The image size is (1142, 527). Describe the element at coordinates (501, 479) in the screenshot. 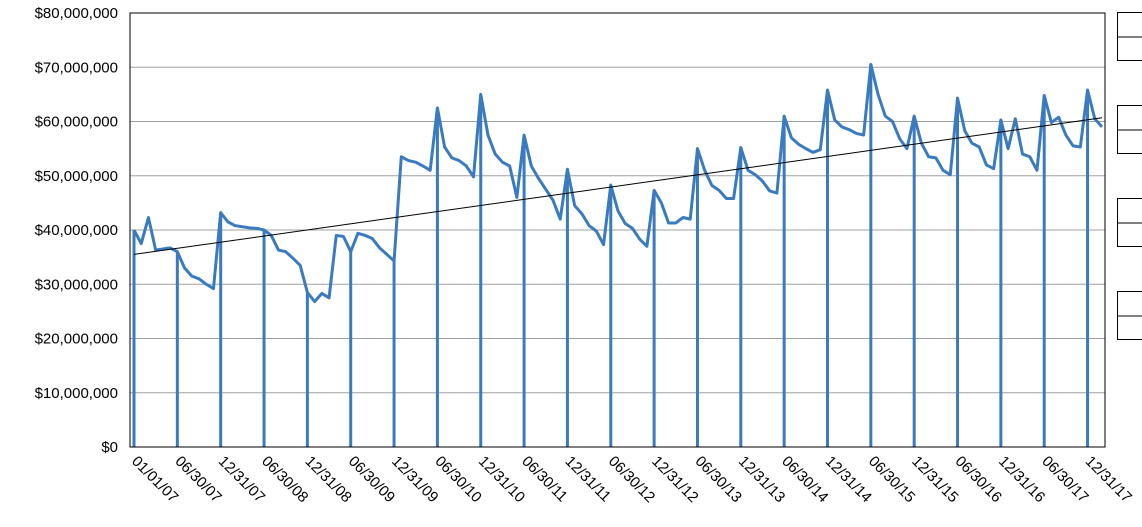

I see `x-tick-label: 12/31/10` at that location.